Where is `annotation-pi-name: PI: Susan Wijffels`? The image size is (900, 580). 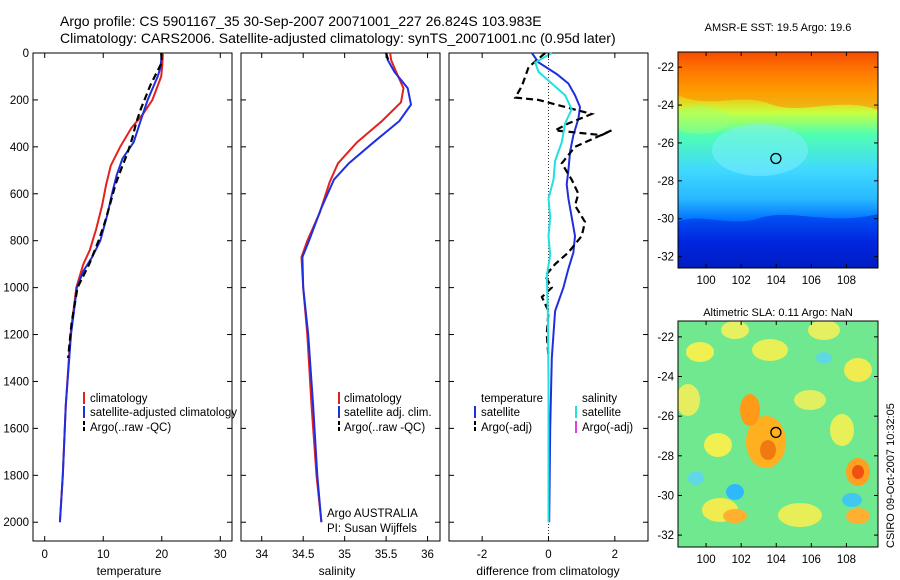 annotation-pi-name: PI: Susan Wijffels is located at coordinates (372, 529).